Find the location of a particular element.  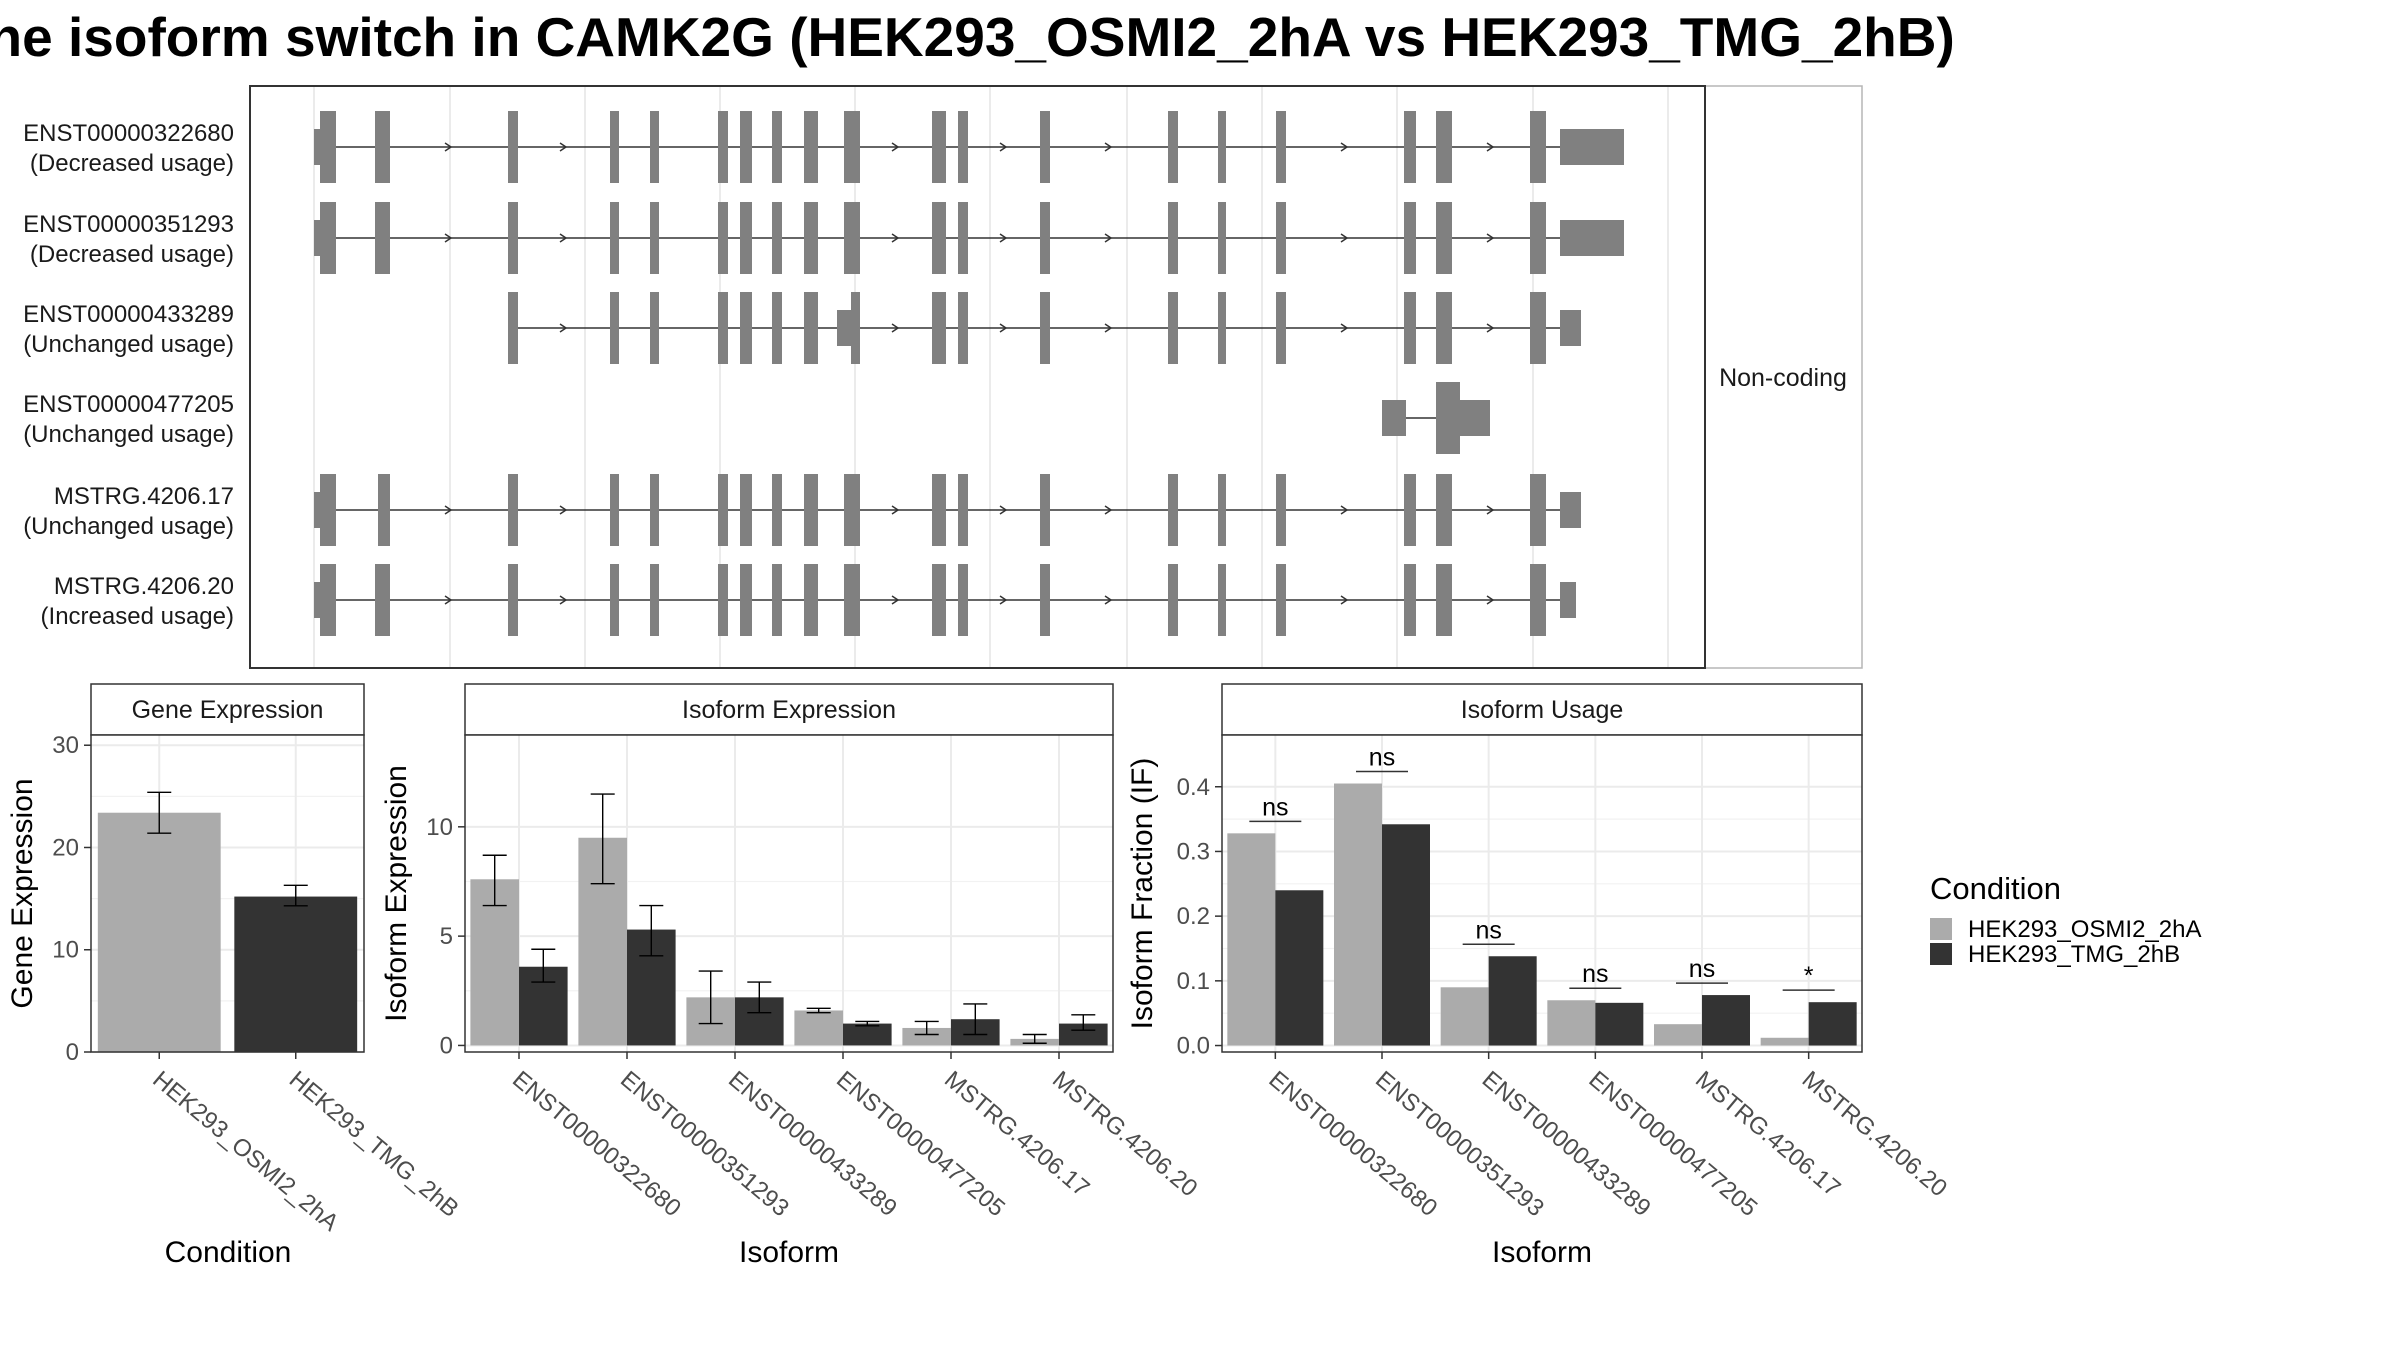

y-tick-label: 0.3 is located at coordinates (1193, 851).